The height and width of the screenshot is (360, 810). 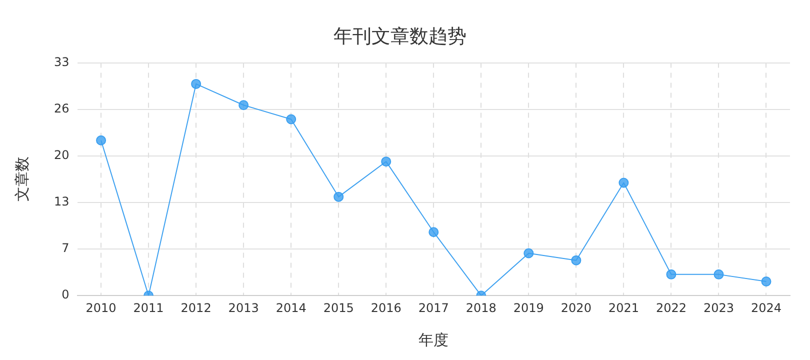 What do you see at coordinates (718, 307) in the screenshot?
I see `x-tick-label: 2023` at bounding box center [718, 307].